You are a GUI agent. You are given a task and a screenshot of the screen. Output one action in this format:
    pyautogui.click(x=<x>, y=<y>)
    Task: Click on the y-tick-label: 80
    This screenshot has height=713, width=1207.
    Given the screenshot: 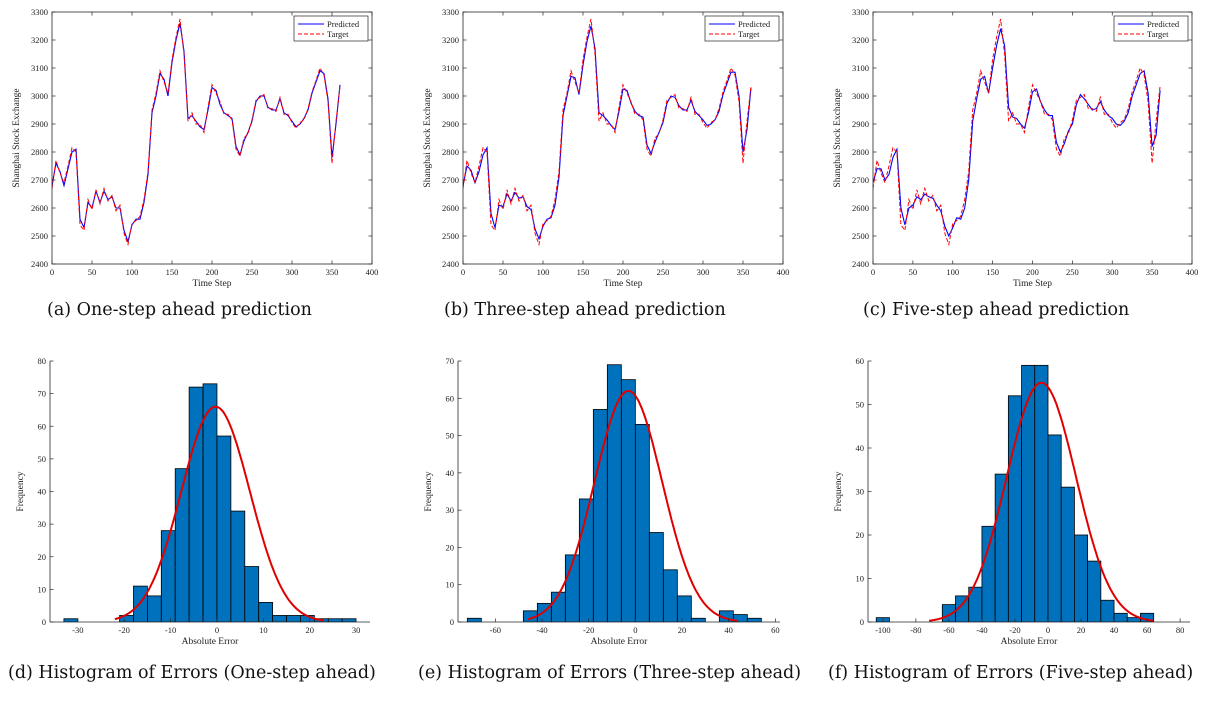 What is the action you would take?
    pyautogui.click(x=42, y=361)
    